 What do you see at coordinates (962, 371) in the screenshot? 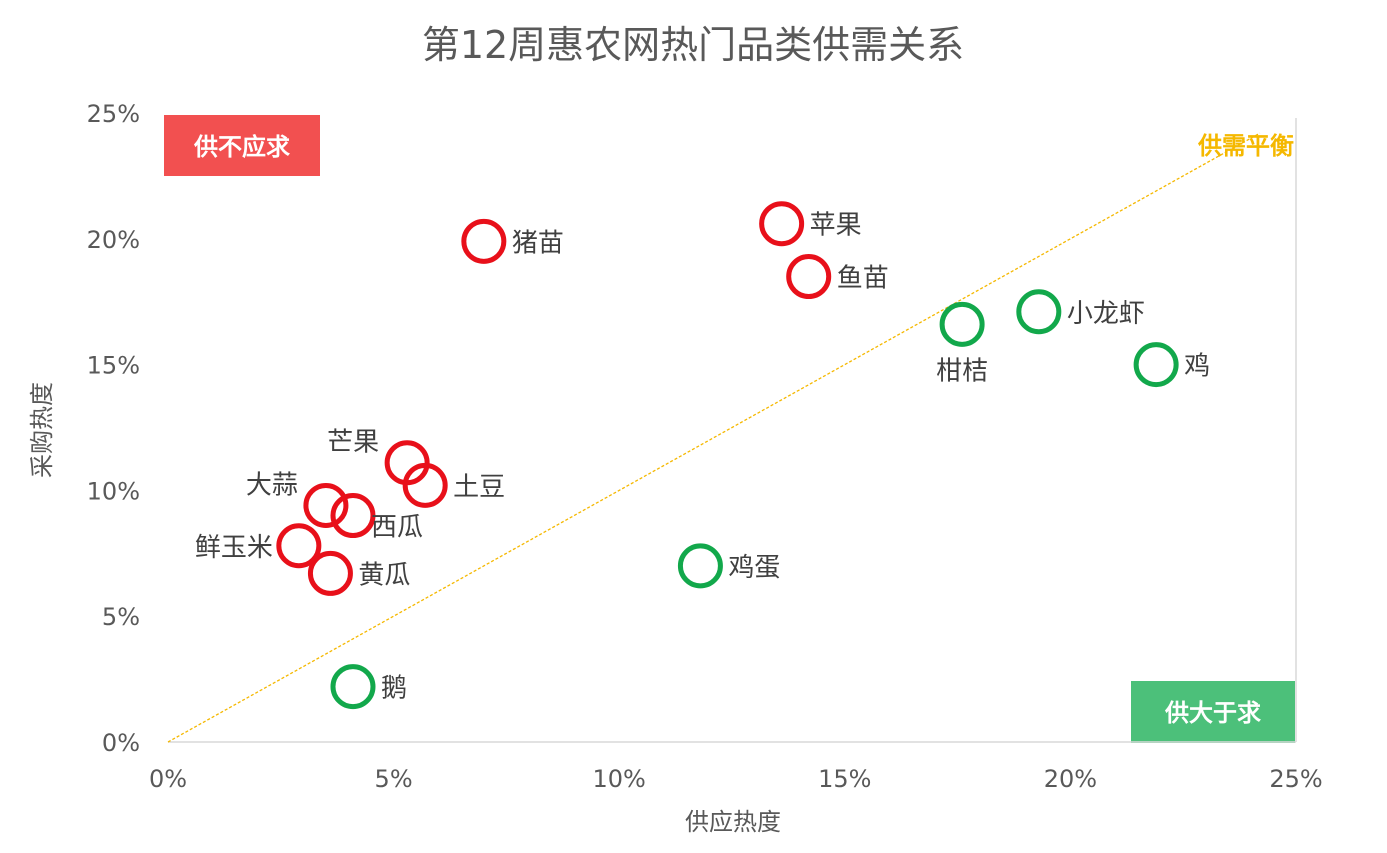
I see `data-point-label: 柑桔` at bounding box center [962, 371].